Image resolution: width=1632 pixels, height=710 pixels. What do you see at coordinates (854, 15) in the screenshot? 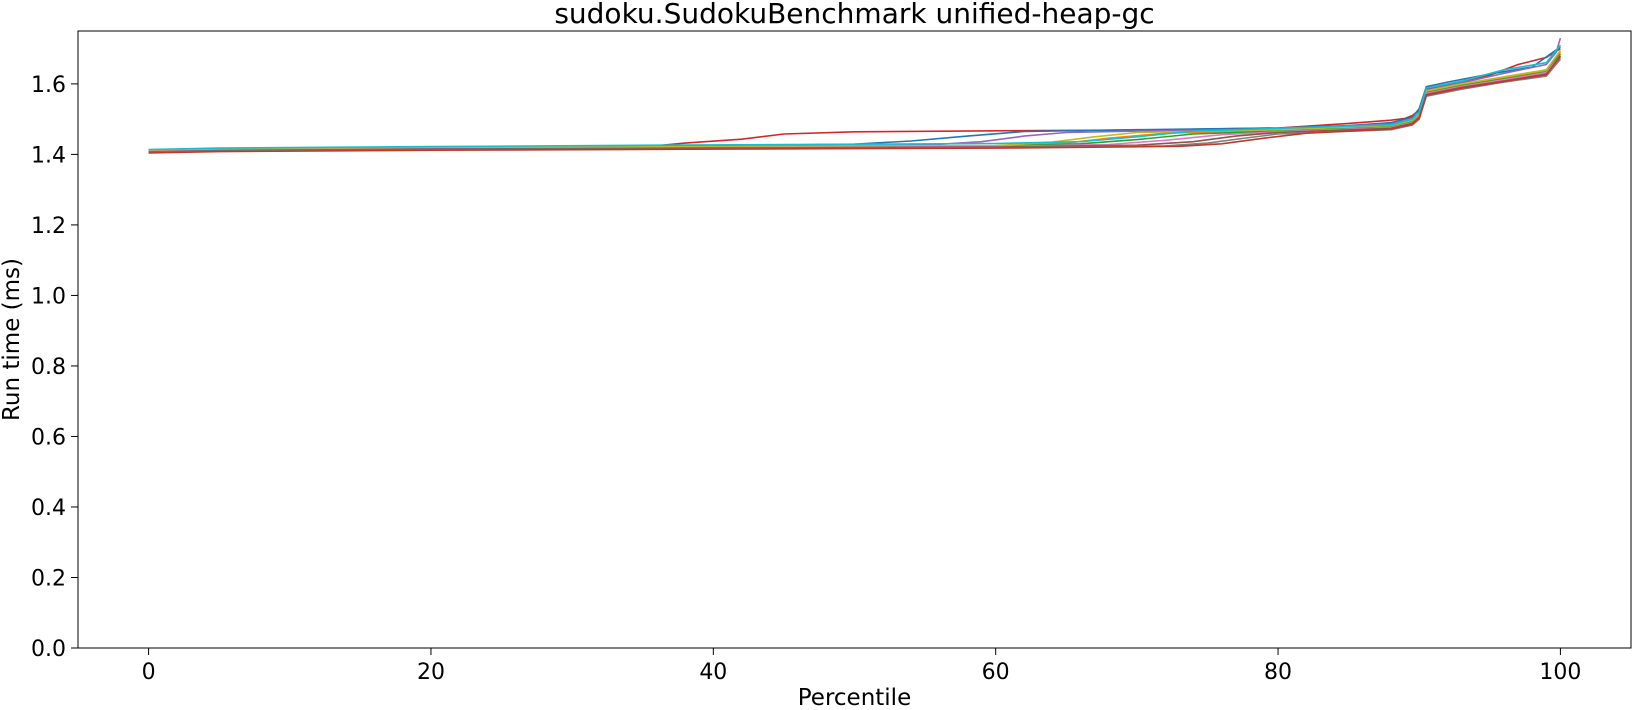
I see `chart-title: sudoku.SudokuBenchmark unified-heap-gc` at bounding box center [854, 15].